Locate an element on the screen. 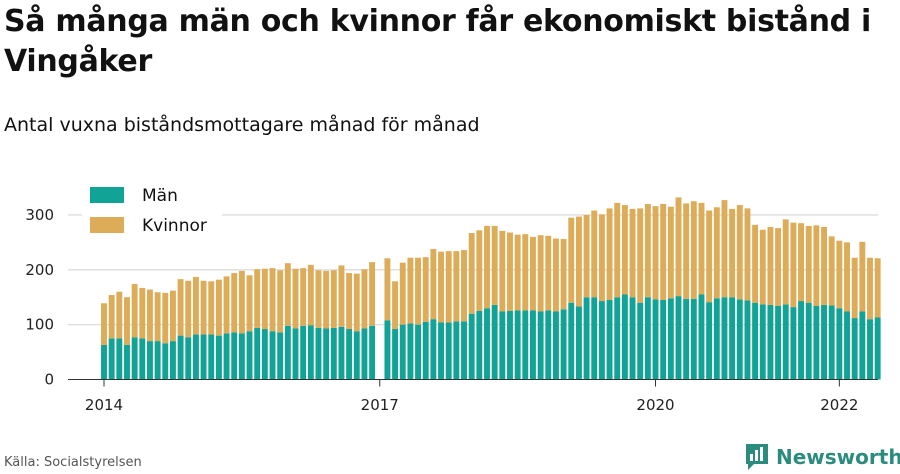 Image resolution: width=900 pixels, height=474 pixels. legend-swatch-men is located at coordinates (107, 195).